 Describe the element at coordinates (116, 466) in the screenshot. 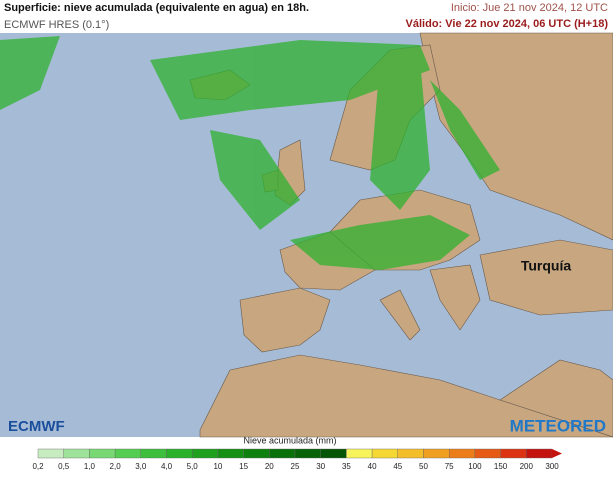

I see `legend-label: 2,0` at that location.